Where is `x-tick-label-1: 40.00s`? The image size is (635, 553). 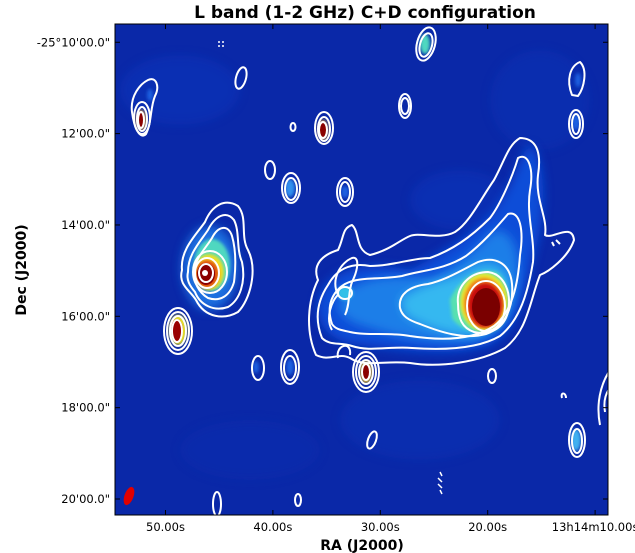 x-tick-label-1: 40.00s is located at coordinates (272, 527).